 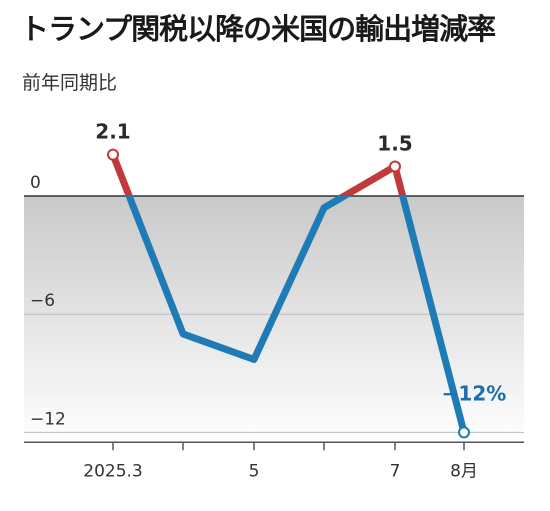 What do you see at coordinates (112, 471) in the screenshot?
I see `x-tick-label-0: 2025.3` at bounding box center [112, 471].